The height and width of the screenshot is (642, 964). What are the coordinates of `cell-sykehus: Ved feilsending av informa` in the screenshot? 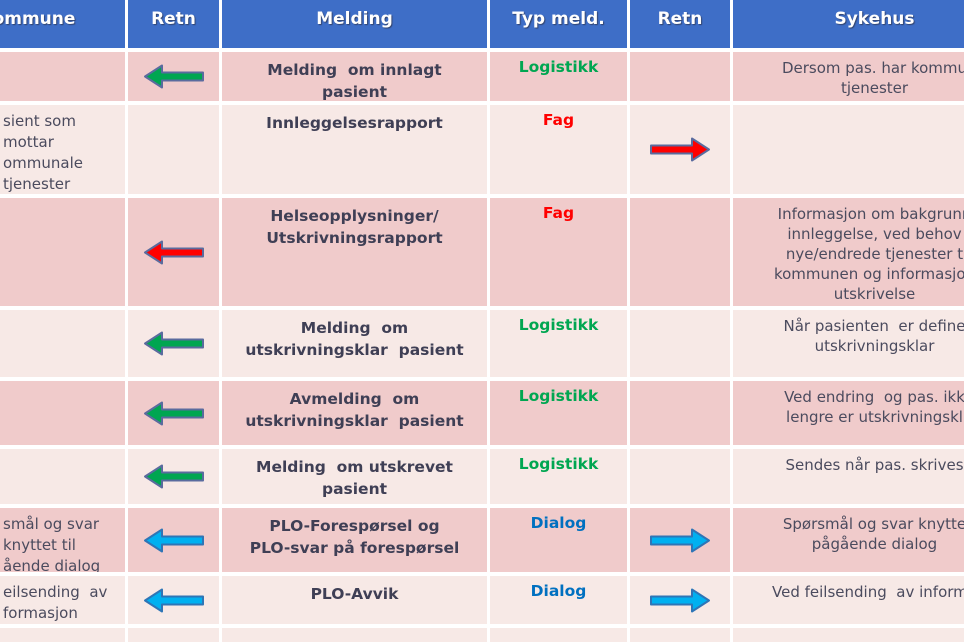 It's located at (848, 600).